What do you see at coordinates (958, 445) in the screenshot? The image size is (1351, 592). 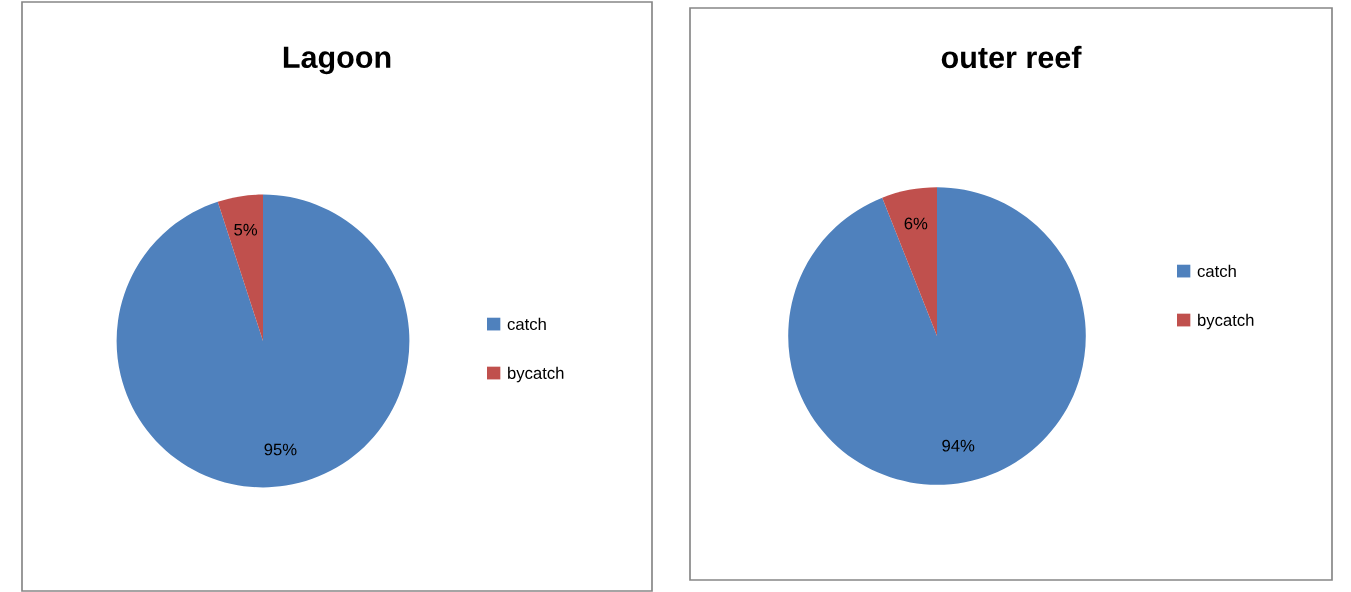 I see `data-label: 94%` at bounding box center [958, 445].